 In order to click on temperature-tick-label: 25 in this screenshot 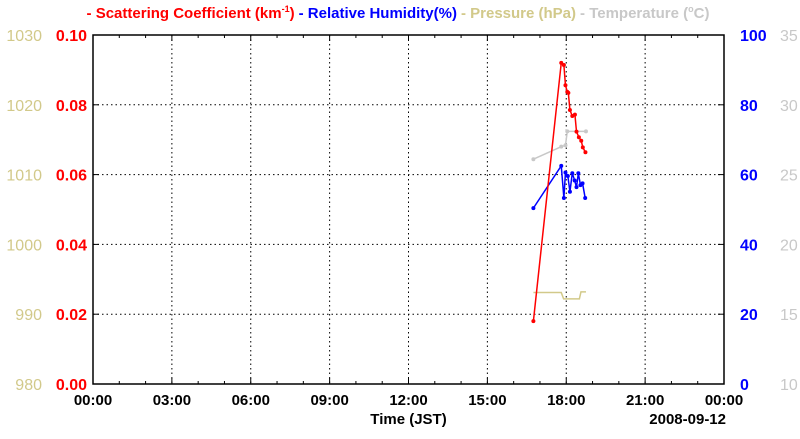, I will do `click(789, 176)`.